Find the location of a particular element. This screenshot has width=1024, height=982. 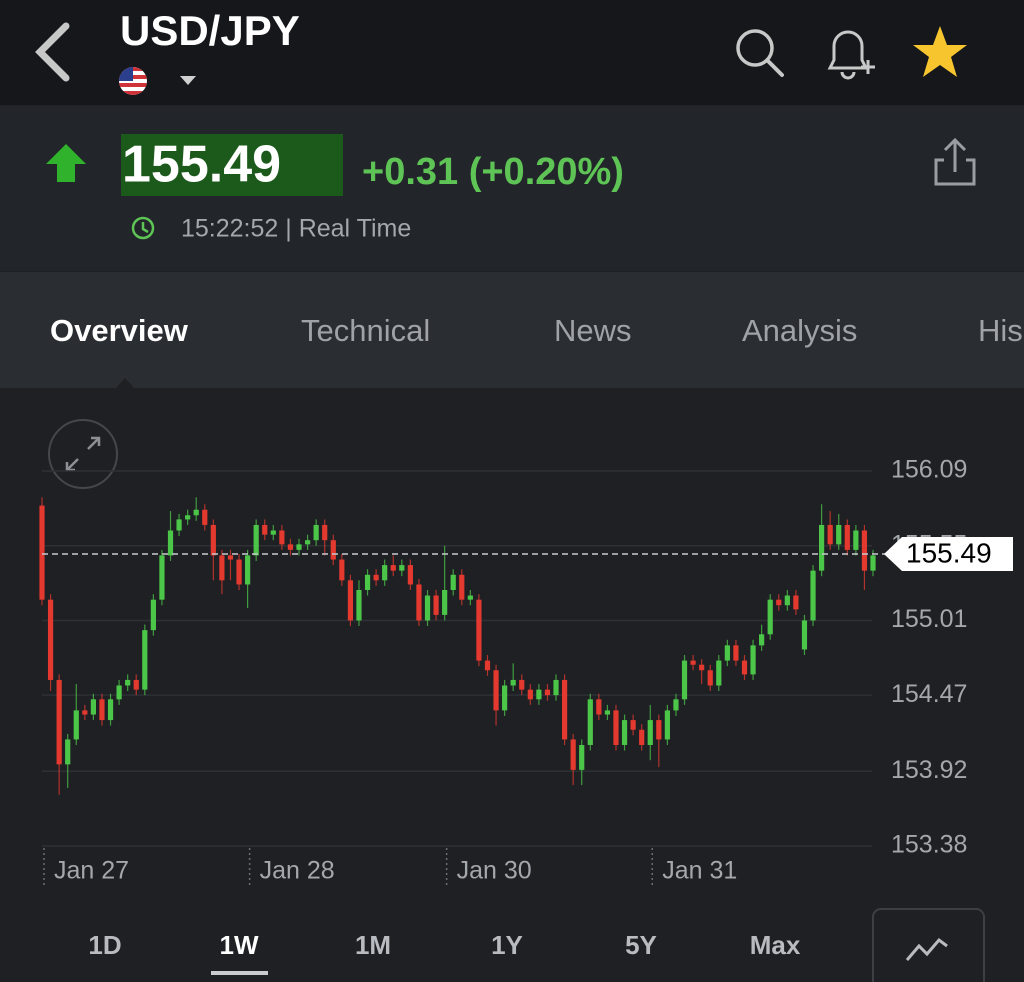

tab: Technical is located at coordinates (365, 330).